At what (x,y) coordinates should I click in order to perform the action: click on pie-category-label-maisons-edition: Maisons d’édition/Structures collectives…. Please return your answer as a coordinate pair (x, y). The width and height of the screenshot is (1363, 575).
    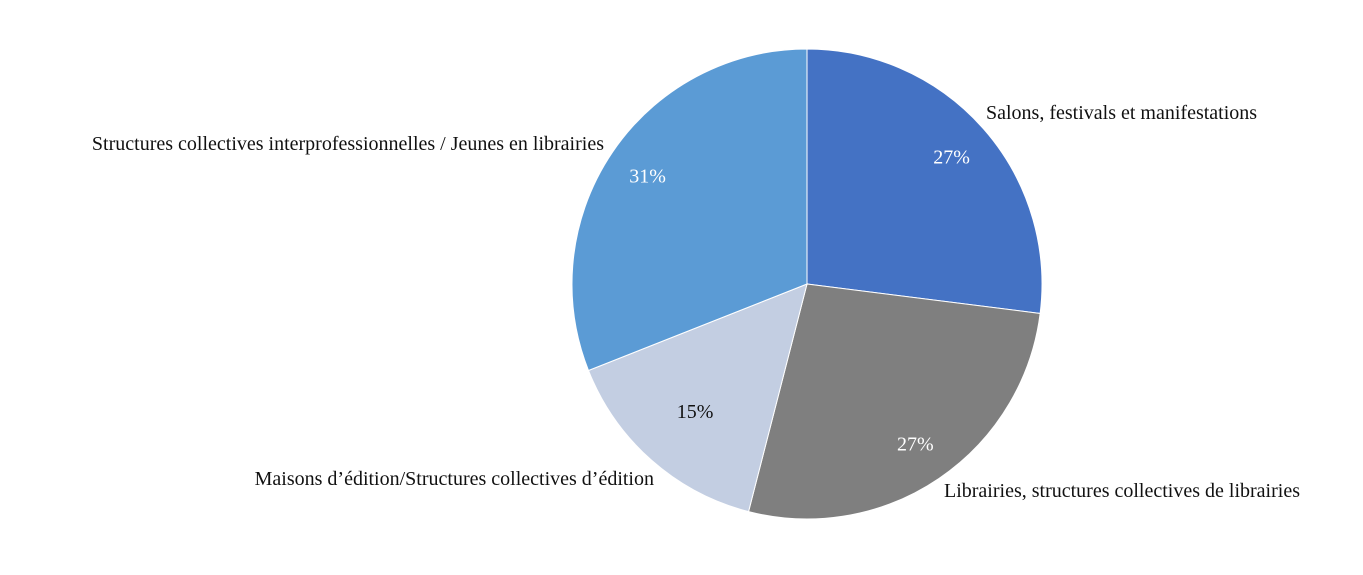
    Looking at the image, I should click on (454, 479).